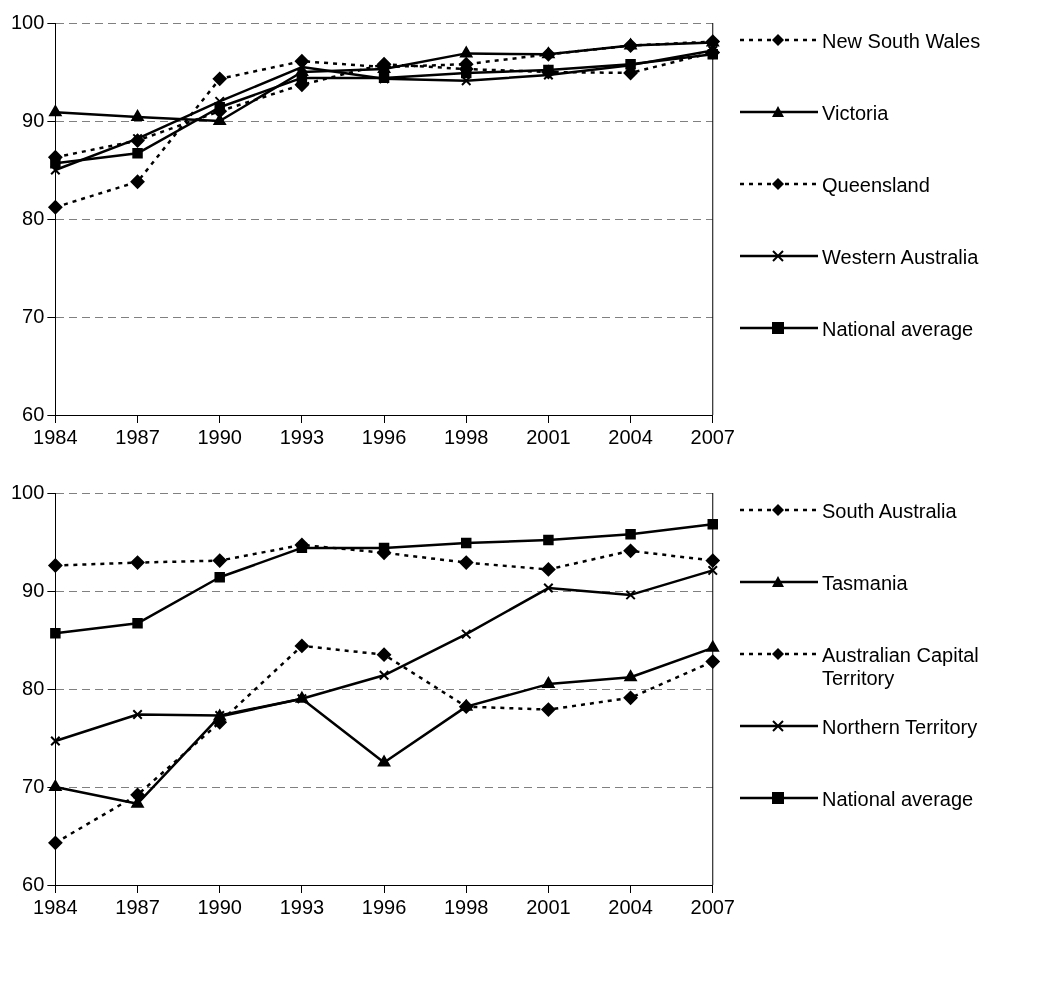  What do you see at coordinates (889, 511) in the screenshot?
I see `legend-label: South Australia` at bounding box center [889, 511].